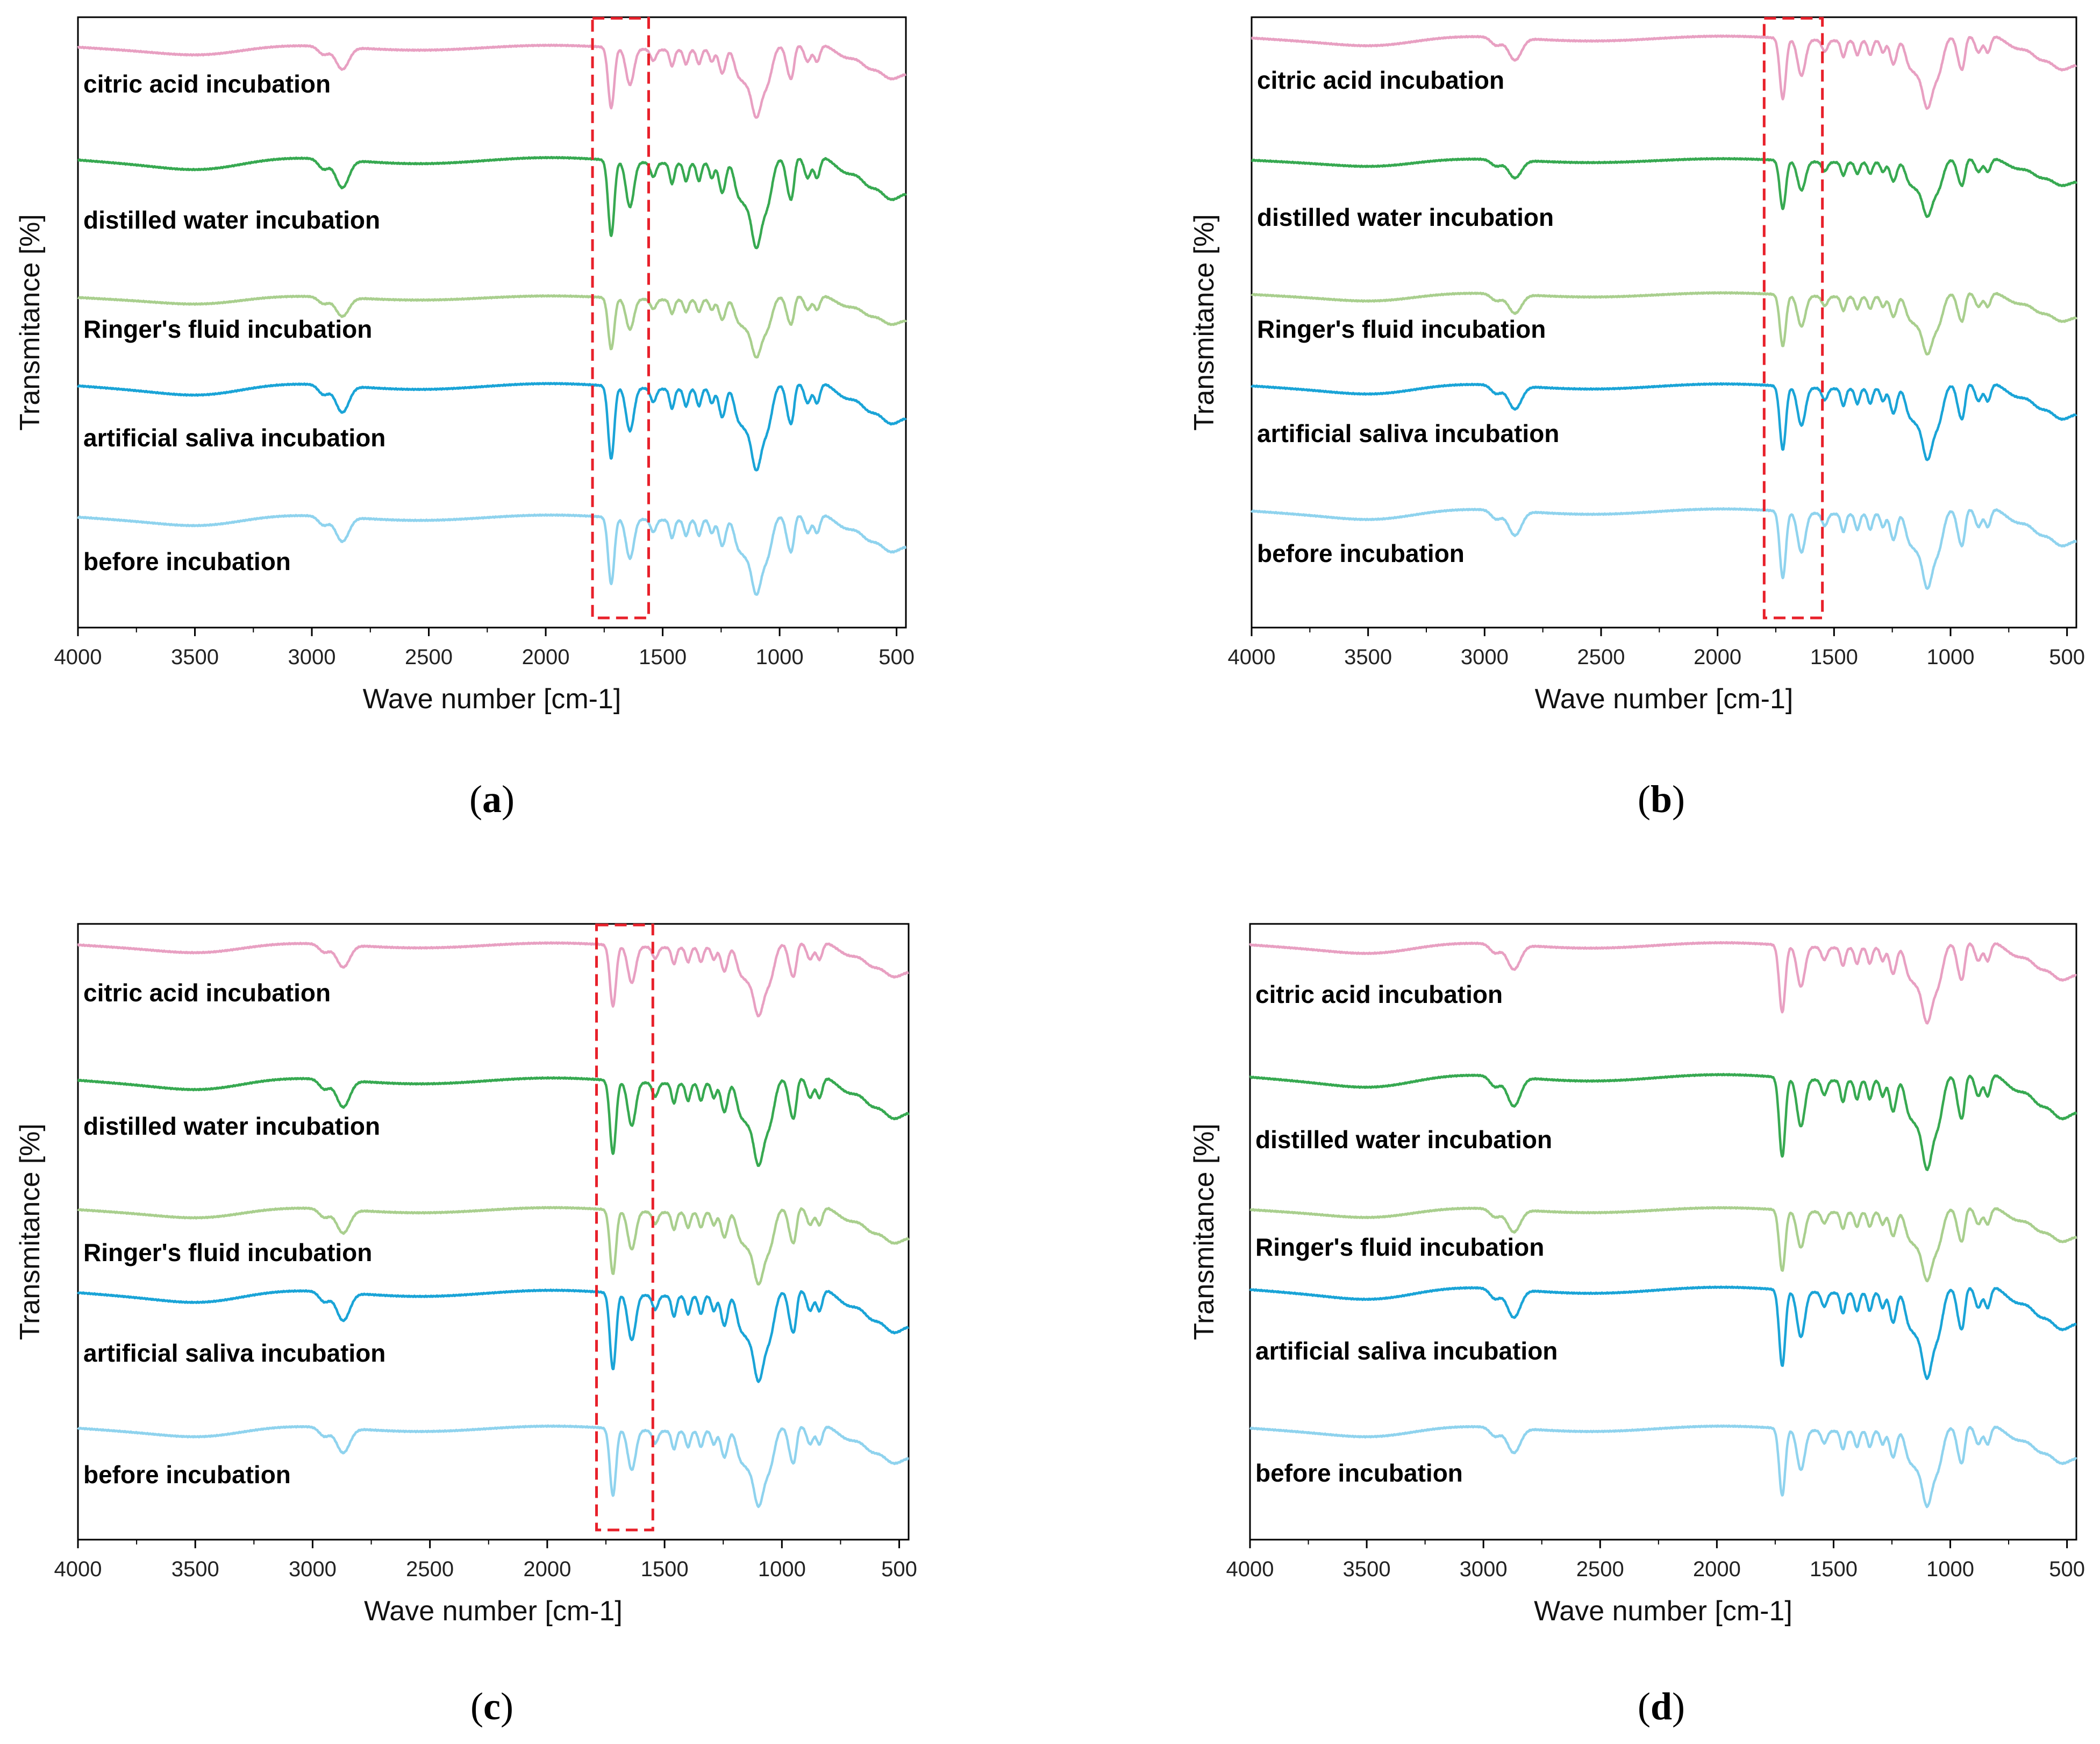  Describe the element at coordinates (492, 800) in the screenshot. I see `panel-caption: (a)` at that location.